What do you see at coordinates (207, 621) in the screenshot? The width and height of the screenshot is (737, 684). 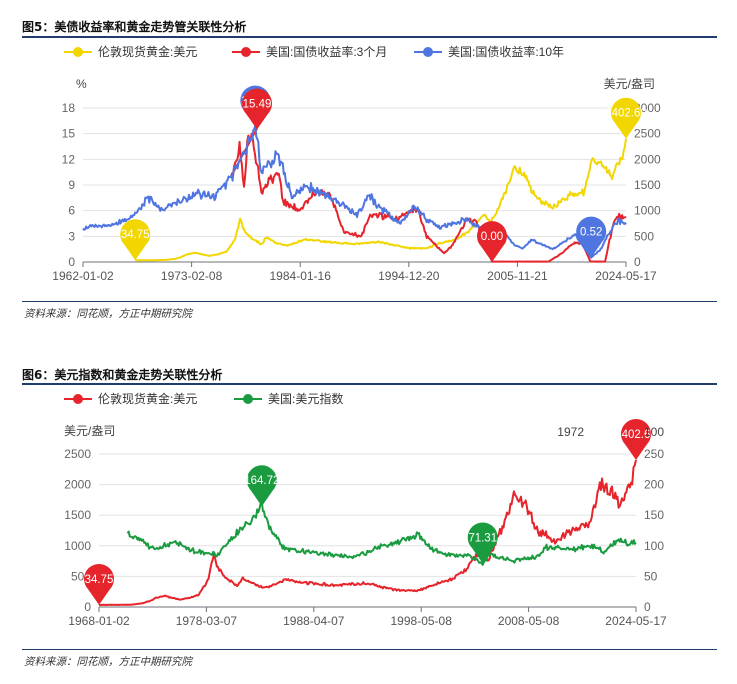 I see `x-tick-label: 1978-03-07` at bounding box center [207, 621].